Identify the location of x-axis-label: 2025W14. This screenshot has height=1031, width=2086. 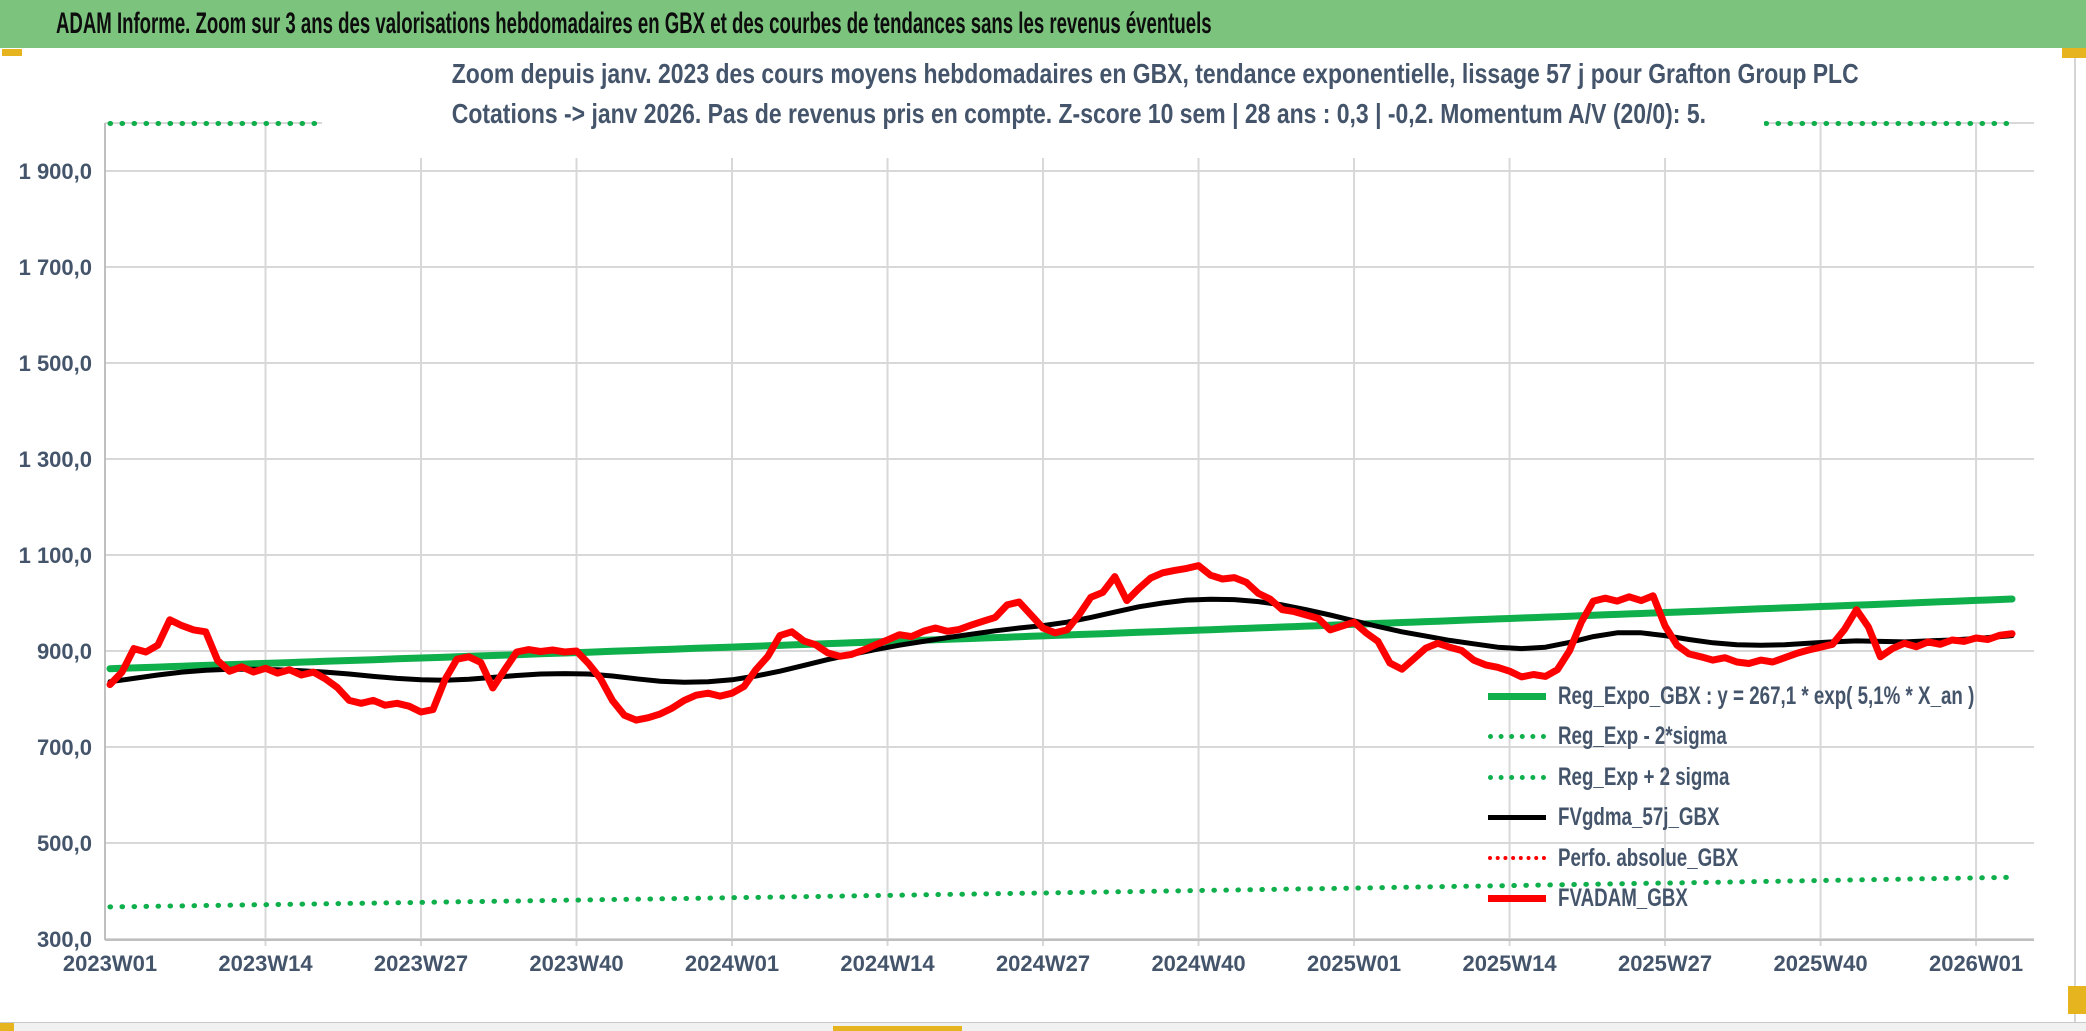
(1509, 963).